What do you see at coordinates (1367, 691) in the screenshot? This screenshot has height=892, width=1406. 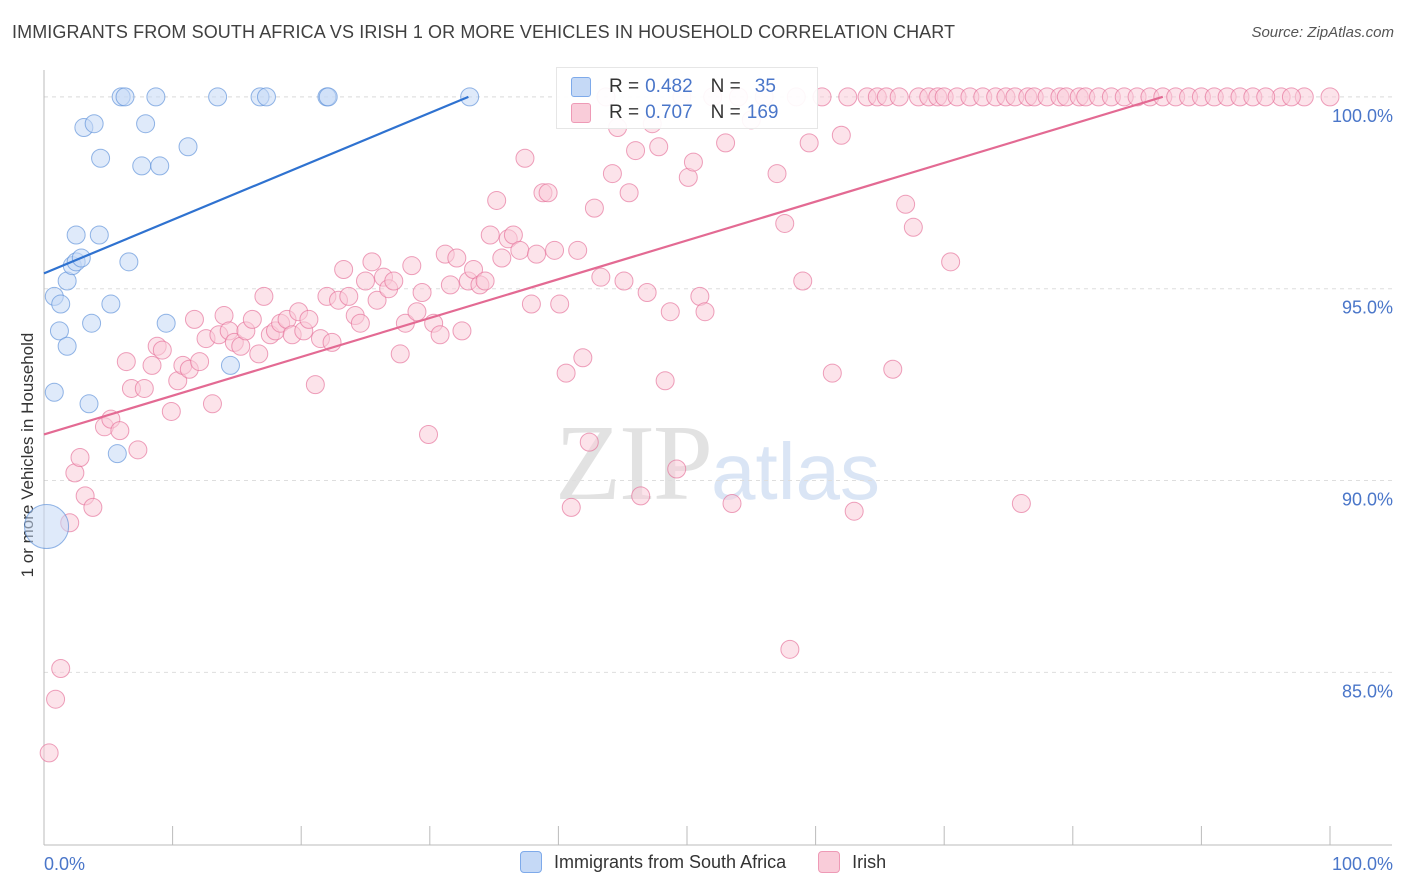 I see `y-tick-label: 85.0%` at bounding box center [1367, 691].